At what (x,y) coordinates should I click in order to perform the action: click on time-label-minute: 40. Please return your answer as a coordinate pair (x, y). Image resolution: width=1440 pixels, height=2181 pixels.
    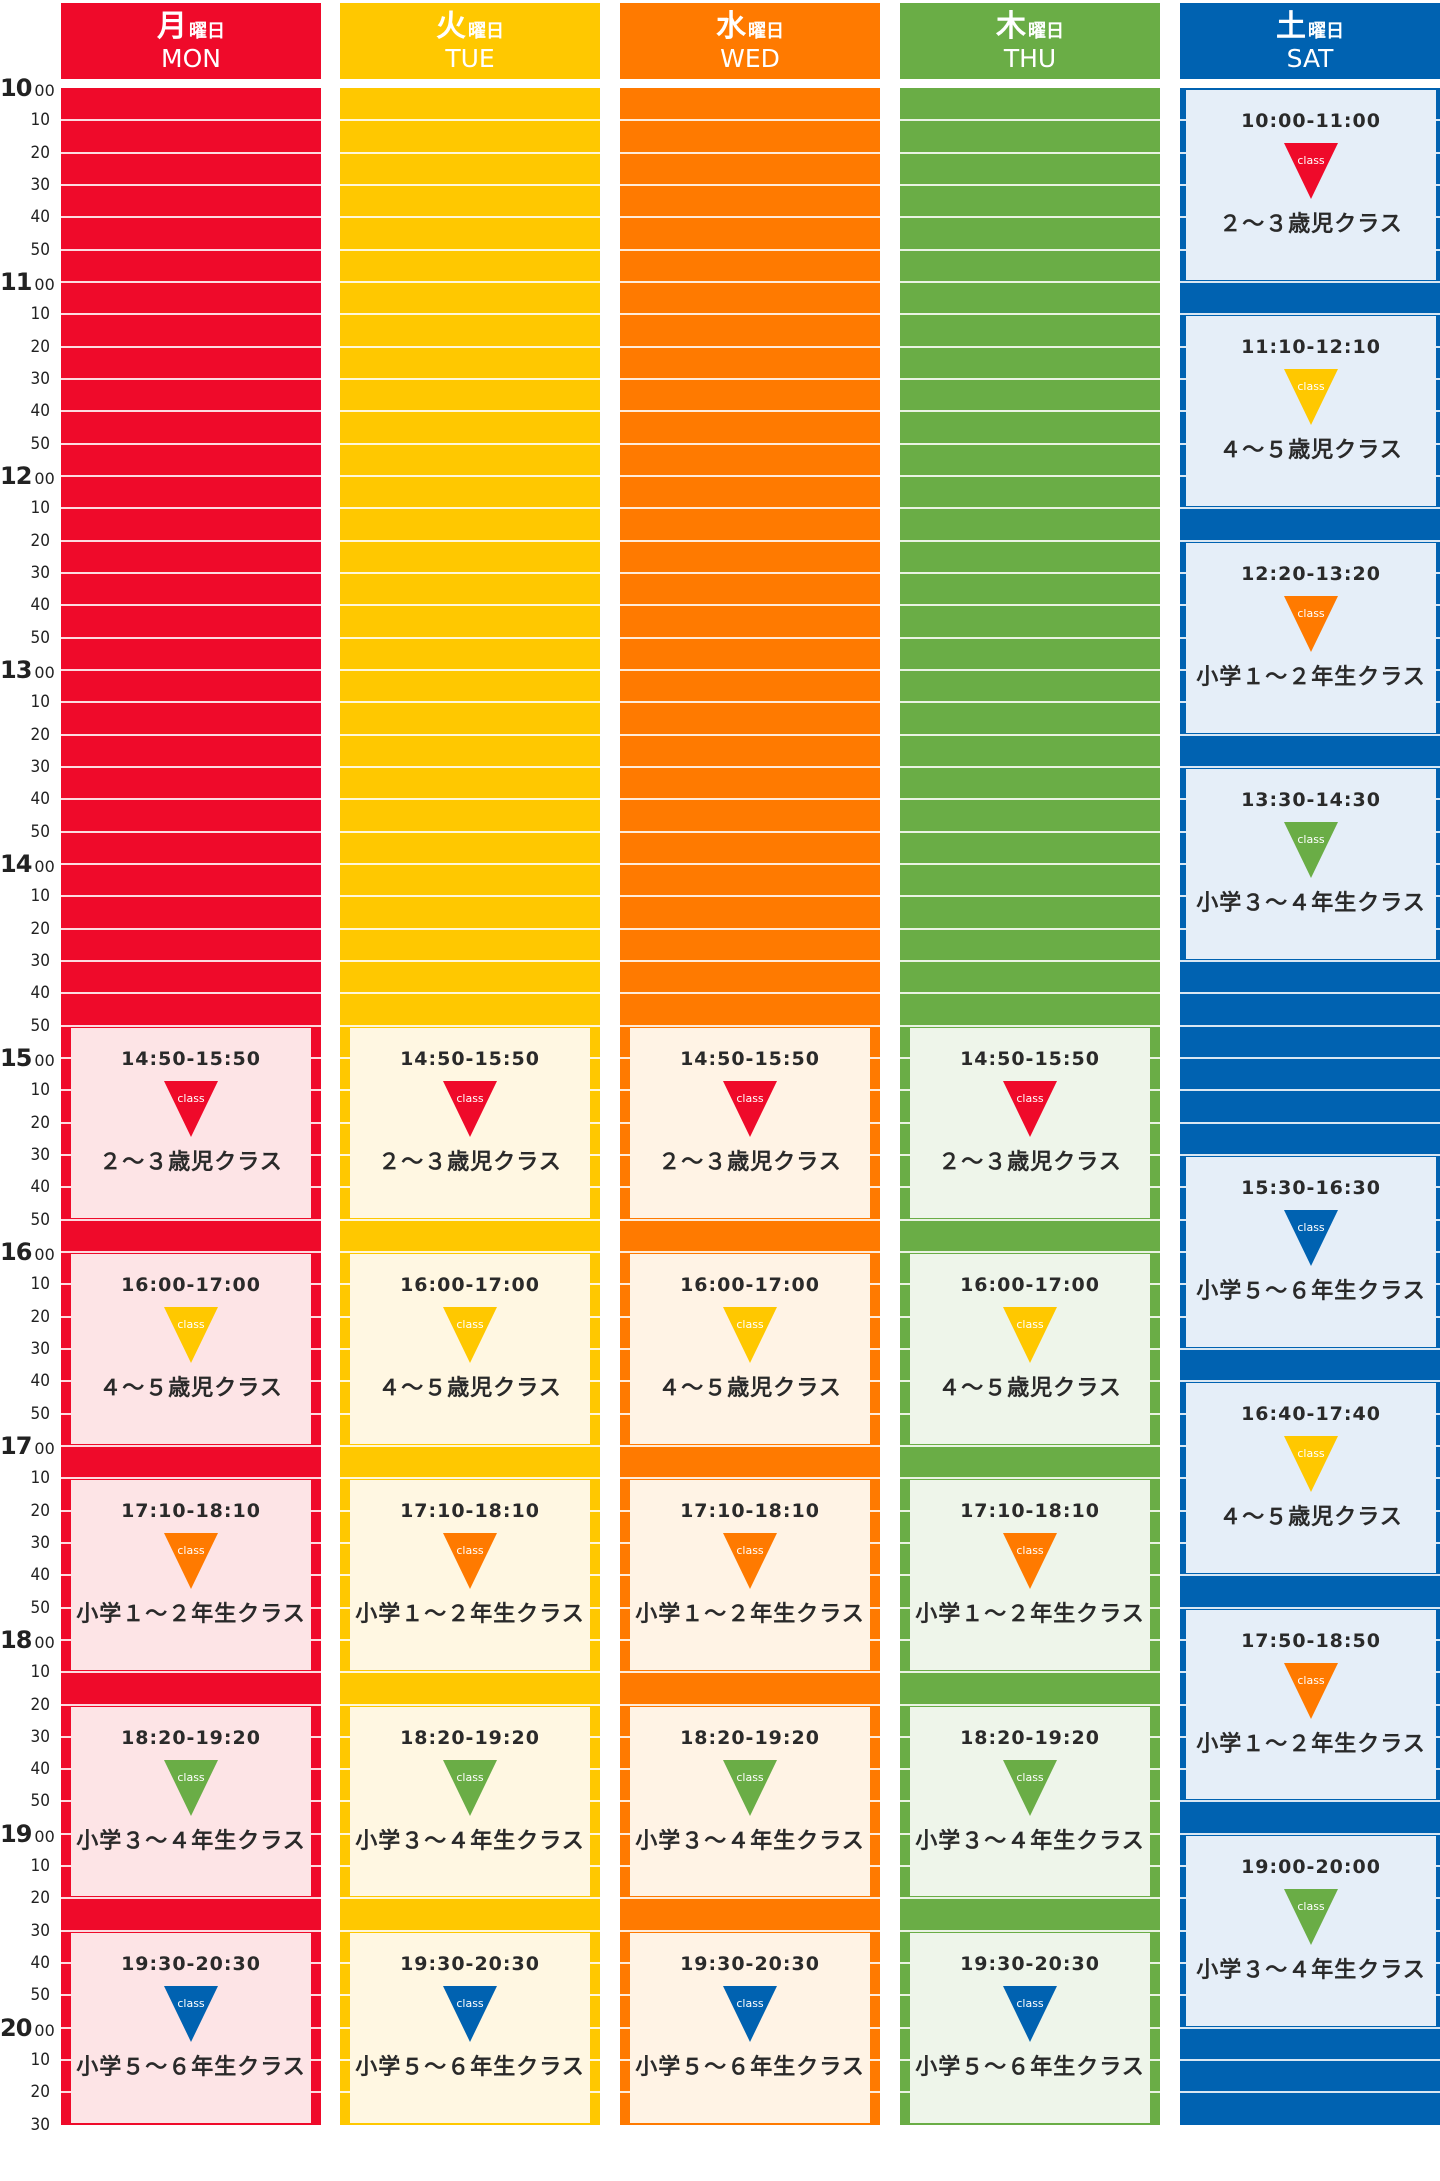
    Looking at the image, I should click on (40, 1575).